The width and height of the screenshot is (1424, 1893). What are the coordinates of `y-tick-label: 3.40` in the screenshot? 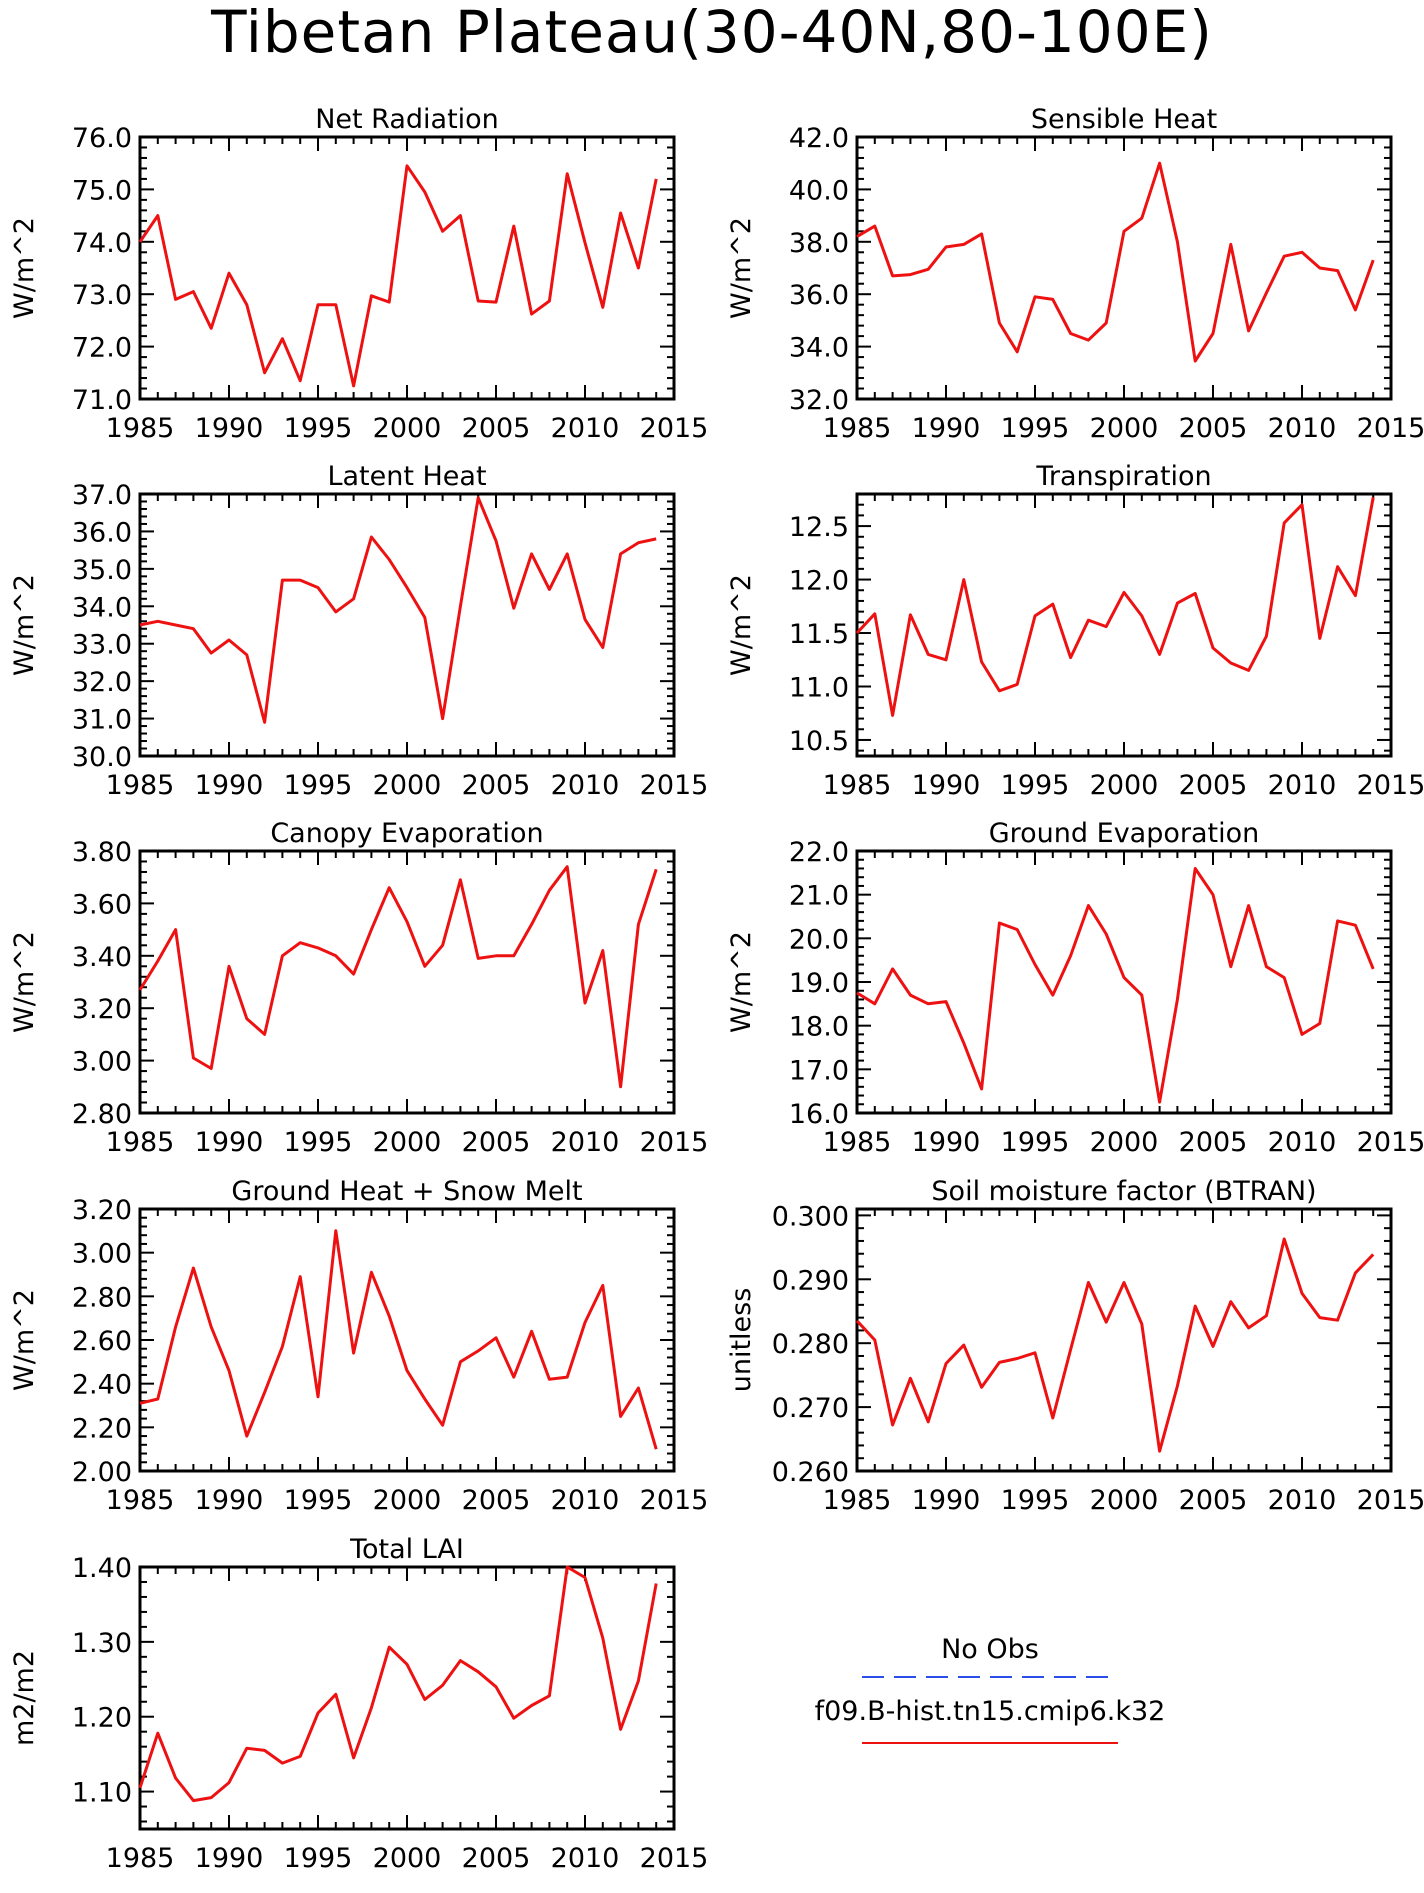 It's located at (102, 957).